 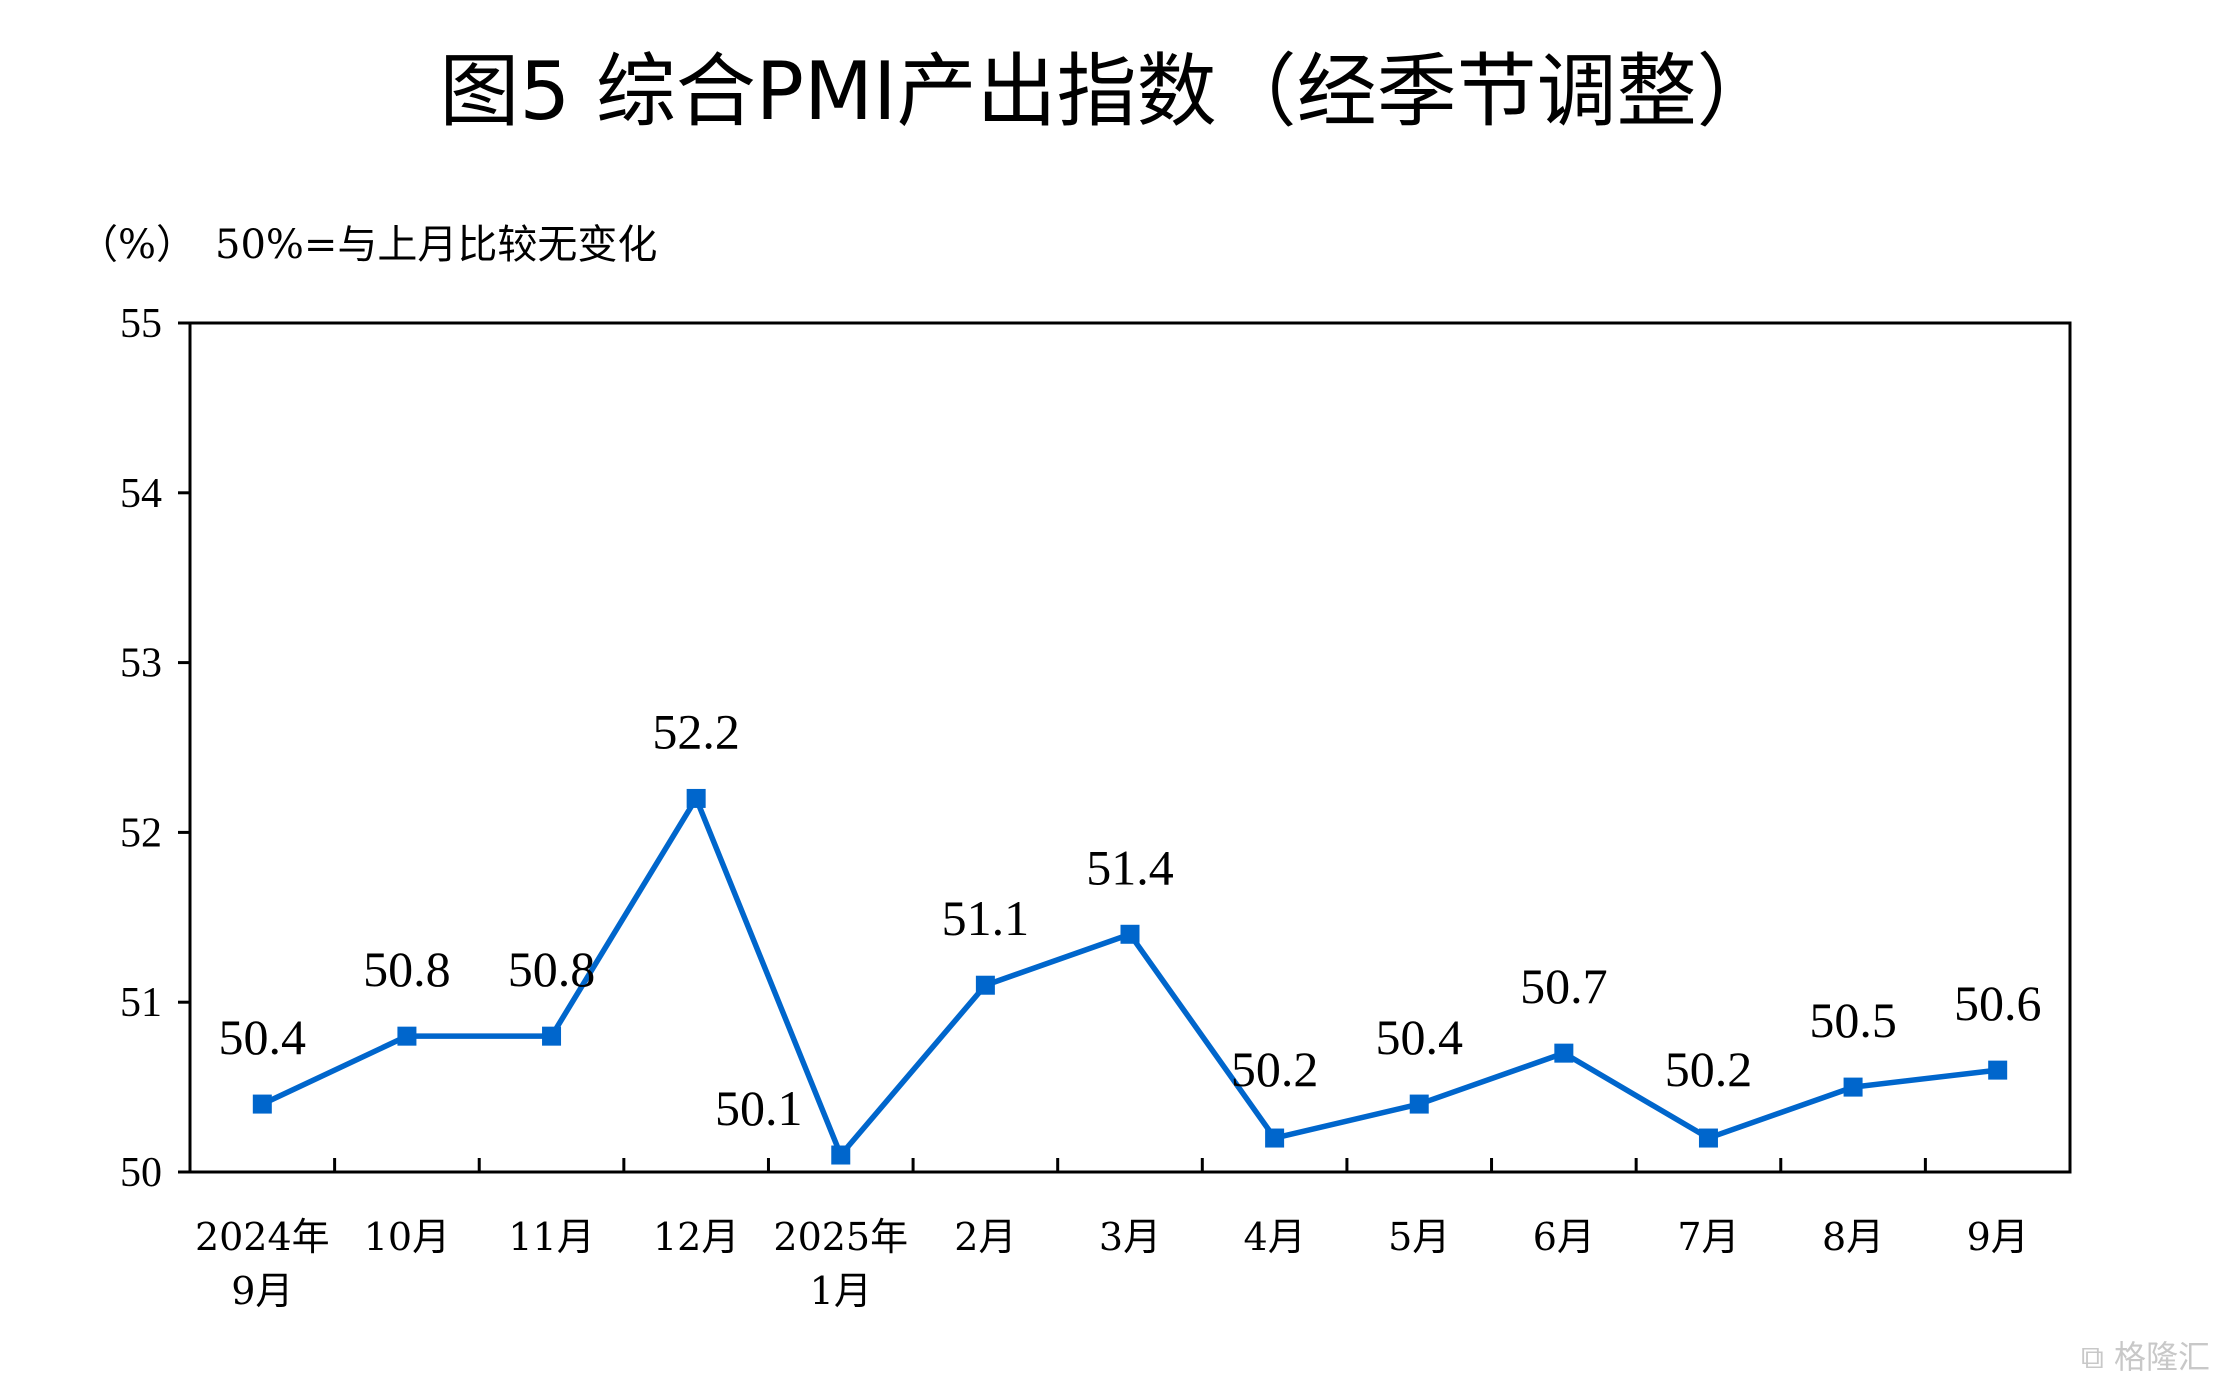 I want to click on x-tick-label: 12月, so click(x=696, y=1237).